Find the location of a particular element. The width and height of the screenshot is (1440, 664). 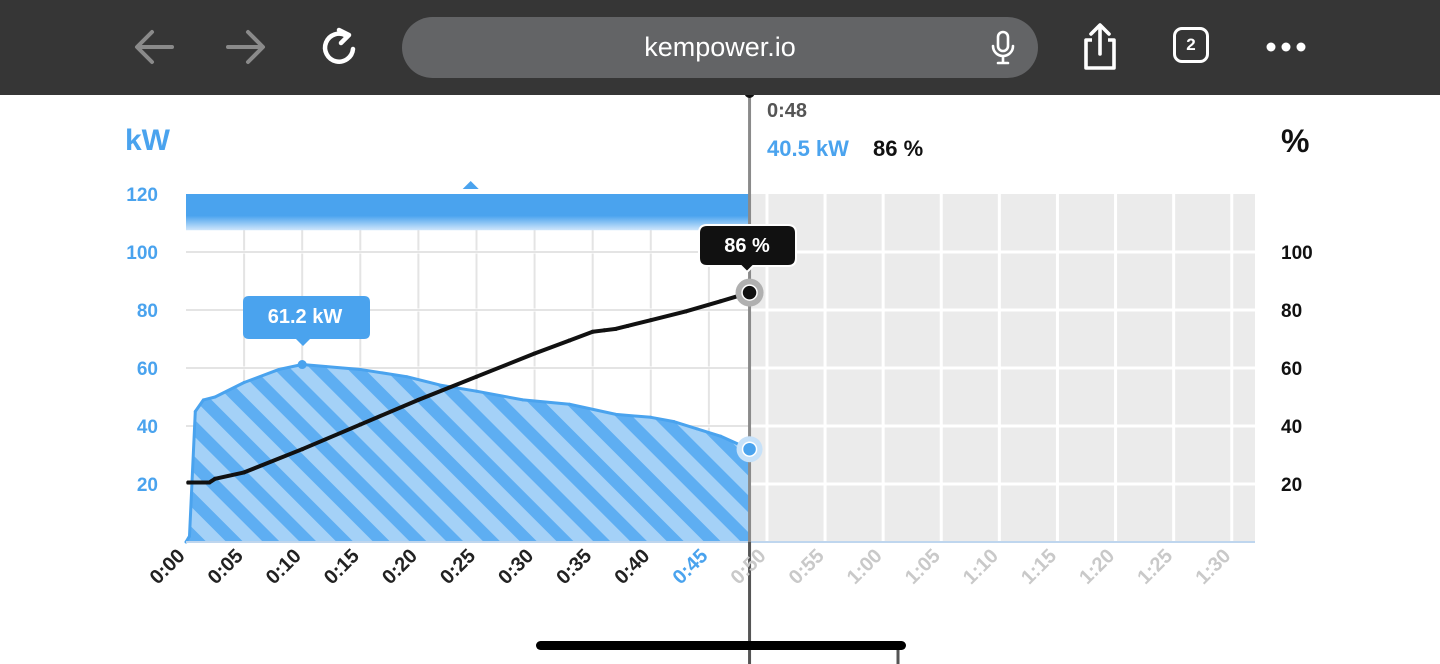

x-tick-label: 0:50 is located at coordinates (749, 567).